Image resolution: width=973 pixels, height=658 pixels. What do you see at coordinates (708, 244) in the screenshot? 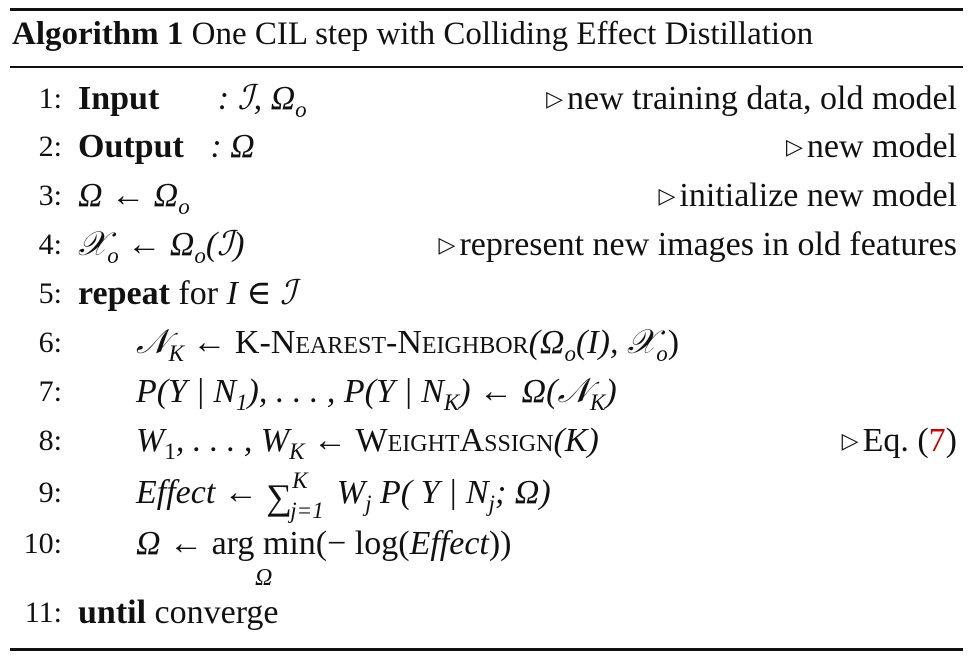
I see `comment-text: represent new images in old features` at bounding box center [708, 244].